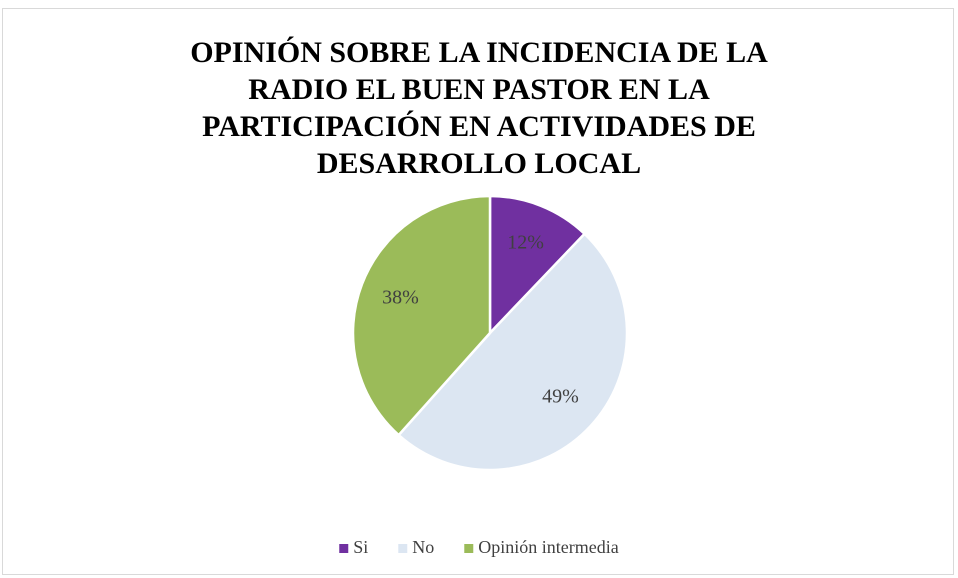 Image resolution: width=958 pixels, height=578 pixels. What do you see at coordinates (560, 397) in the screenshot?
I see `data-label: 49%` at bounding box center [560, 397].